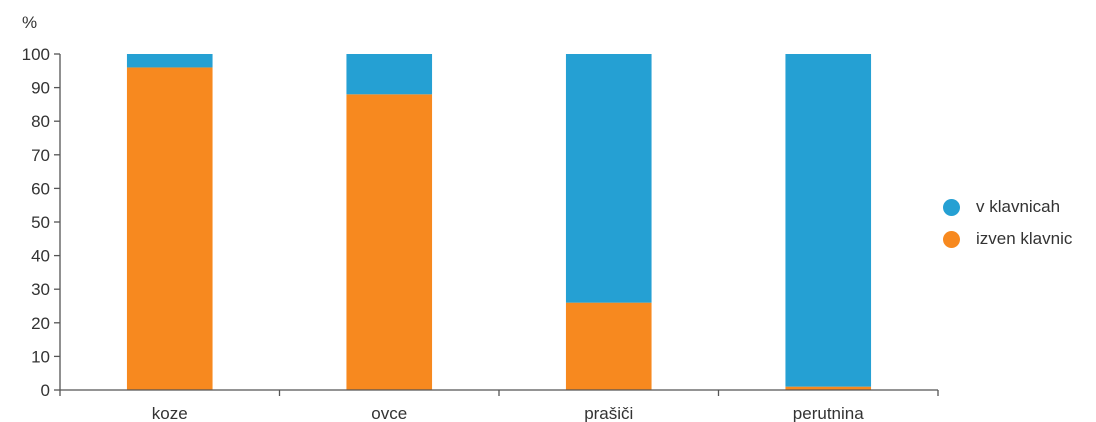 Image resolution: width=1096 pixels, height=422 pixels. Describe the element at coordinates (1024, 238) in the screenshot. I see `legend-label-izven-klavnic: izven klavnic` at that location.